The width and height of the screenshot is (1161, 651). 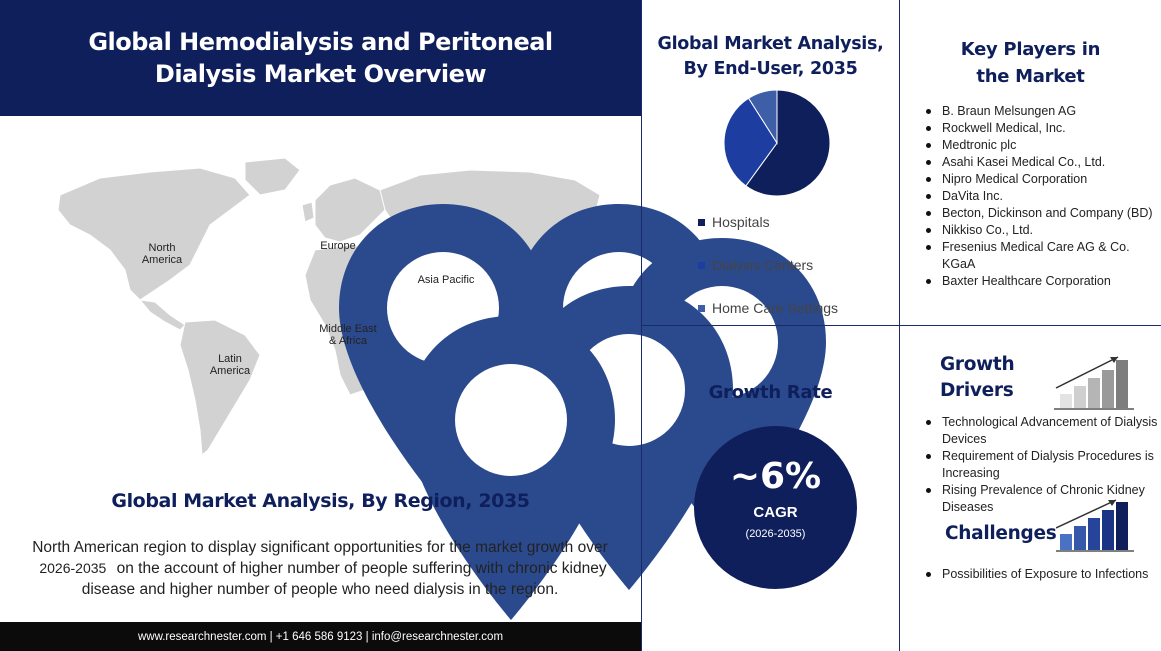 I want to click on cagr-period: (2026-2035), so click(x=775, y=534).